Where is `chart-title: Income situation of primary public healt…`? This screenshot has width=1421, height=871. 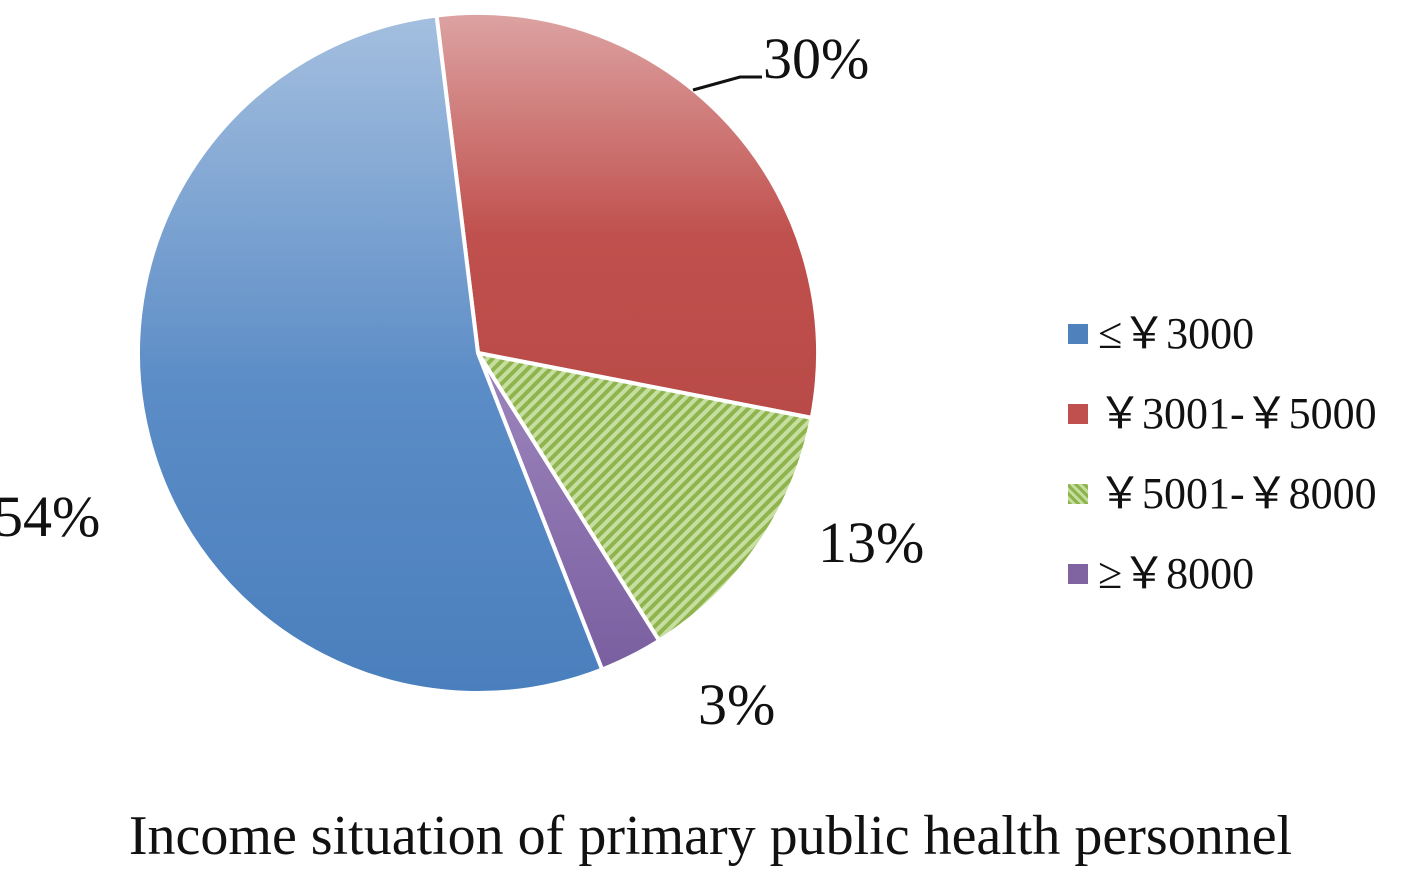 chart-title: Income situation of primary public healt… is located at coordinates (710, 836).